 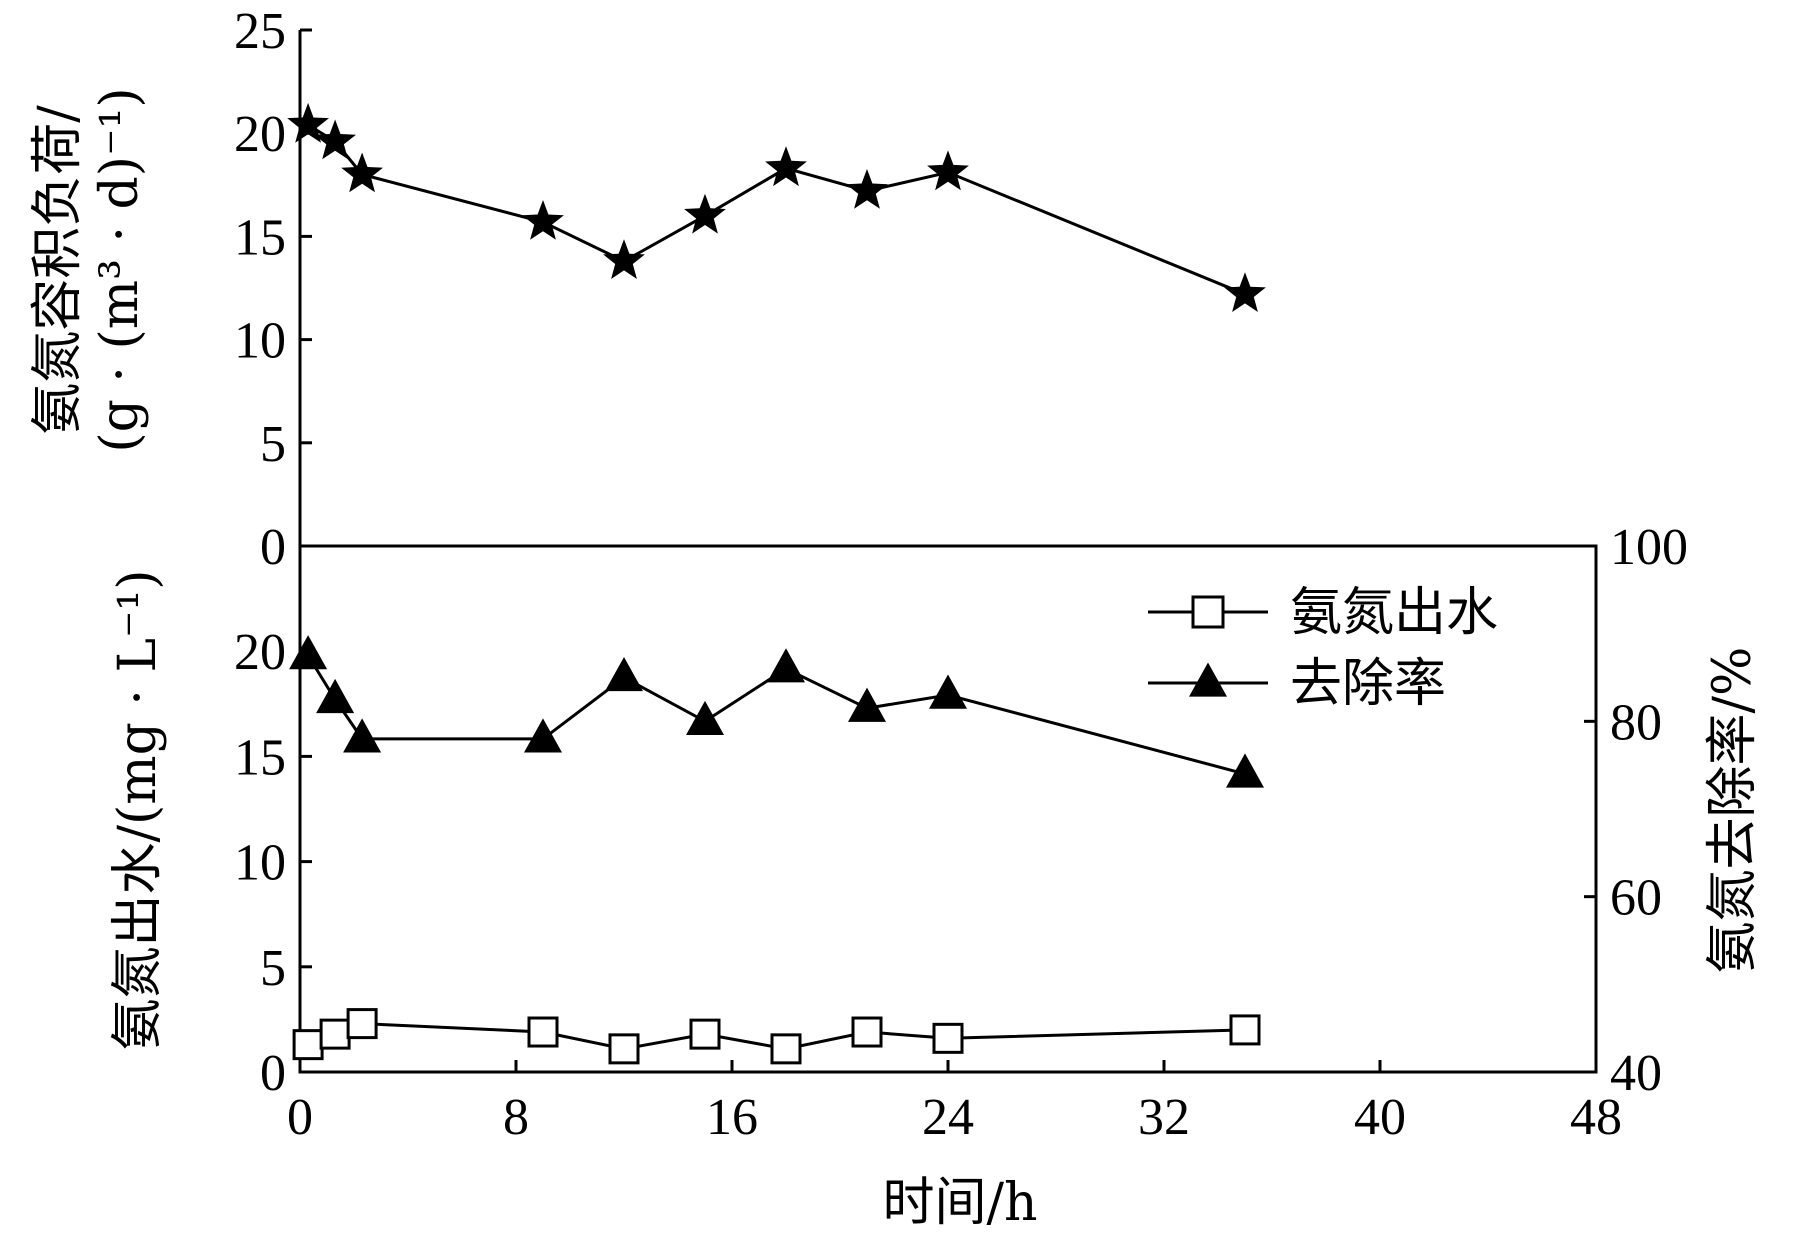 I want to click on top-y-tick-label: 25, so click(x=260, y=31).